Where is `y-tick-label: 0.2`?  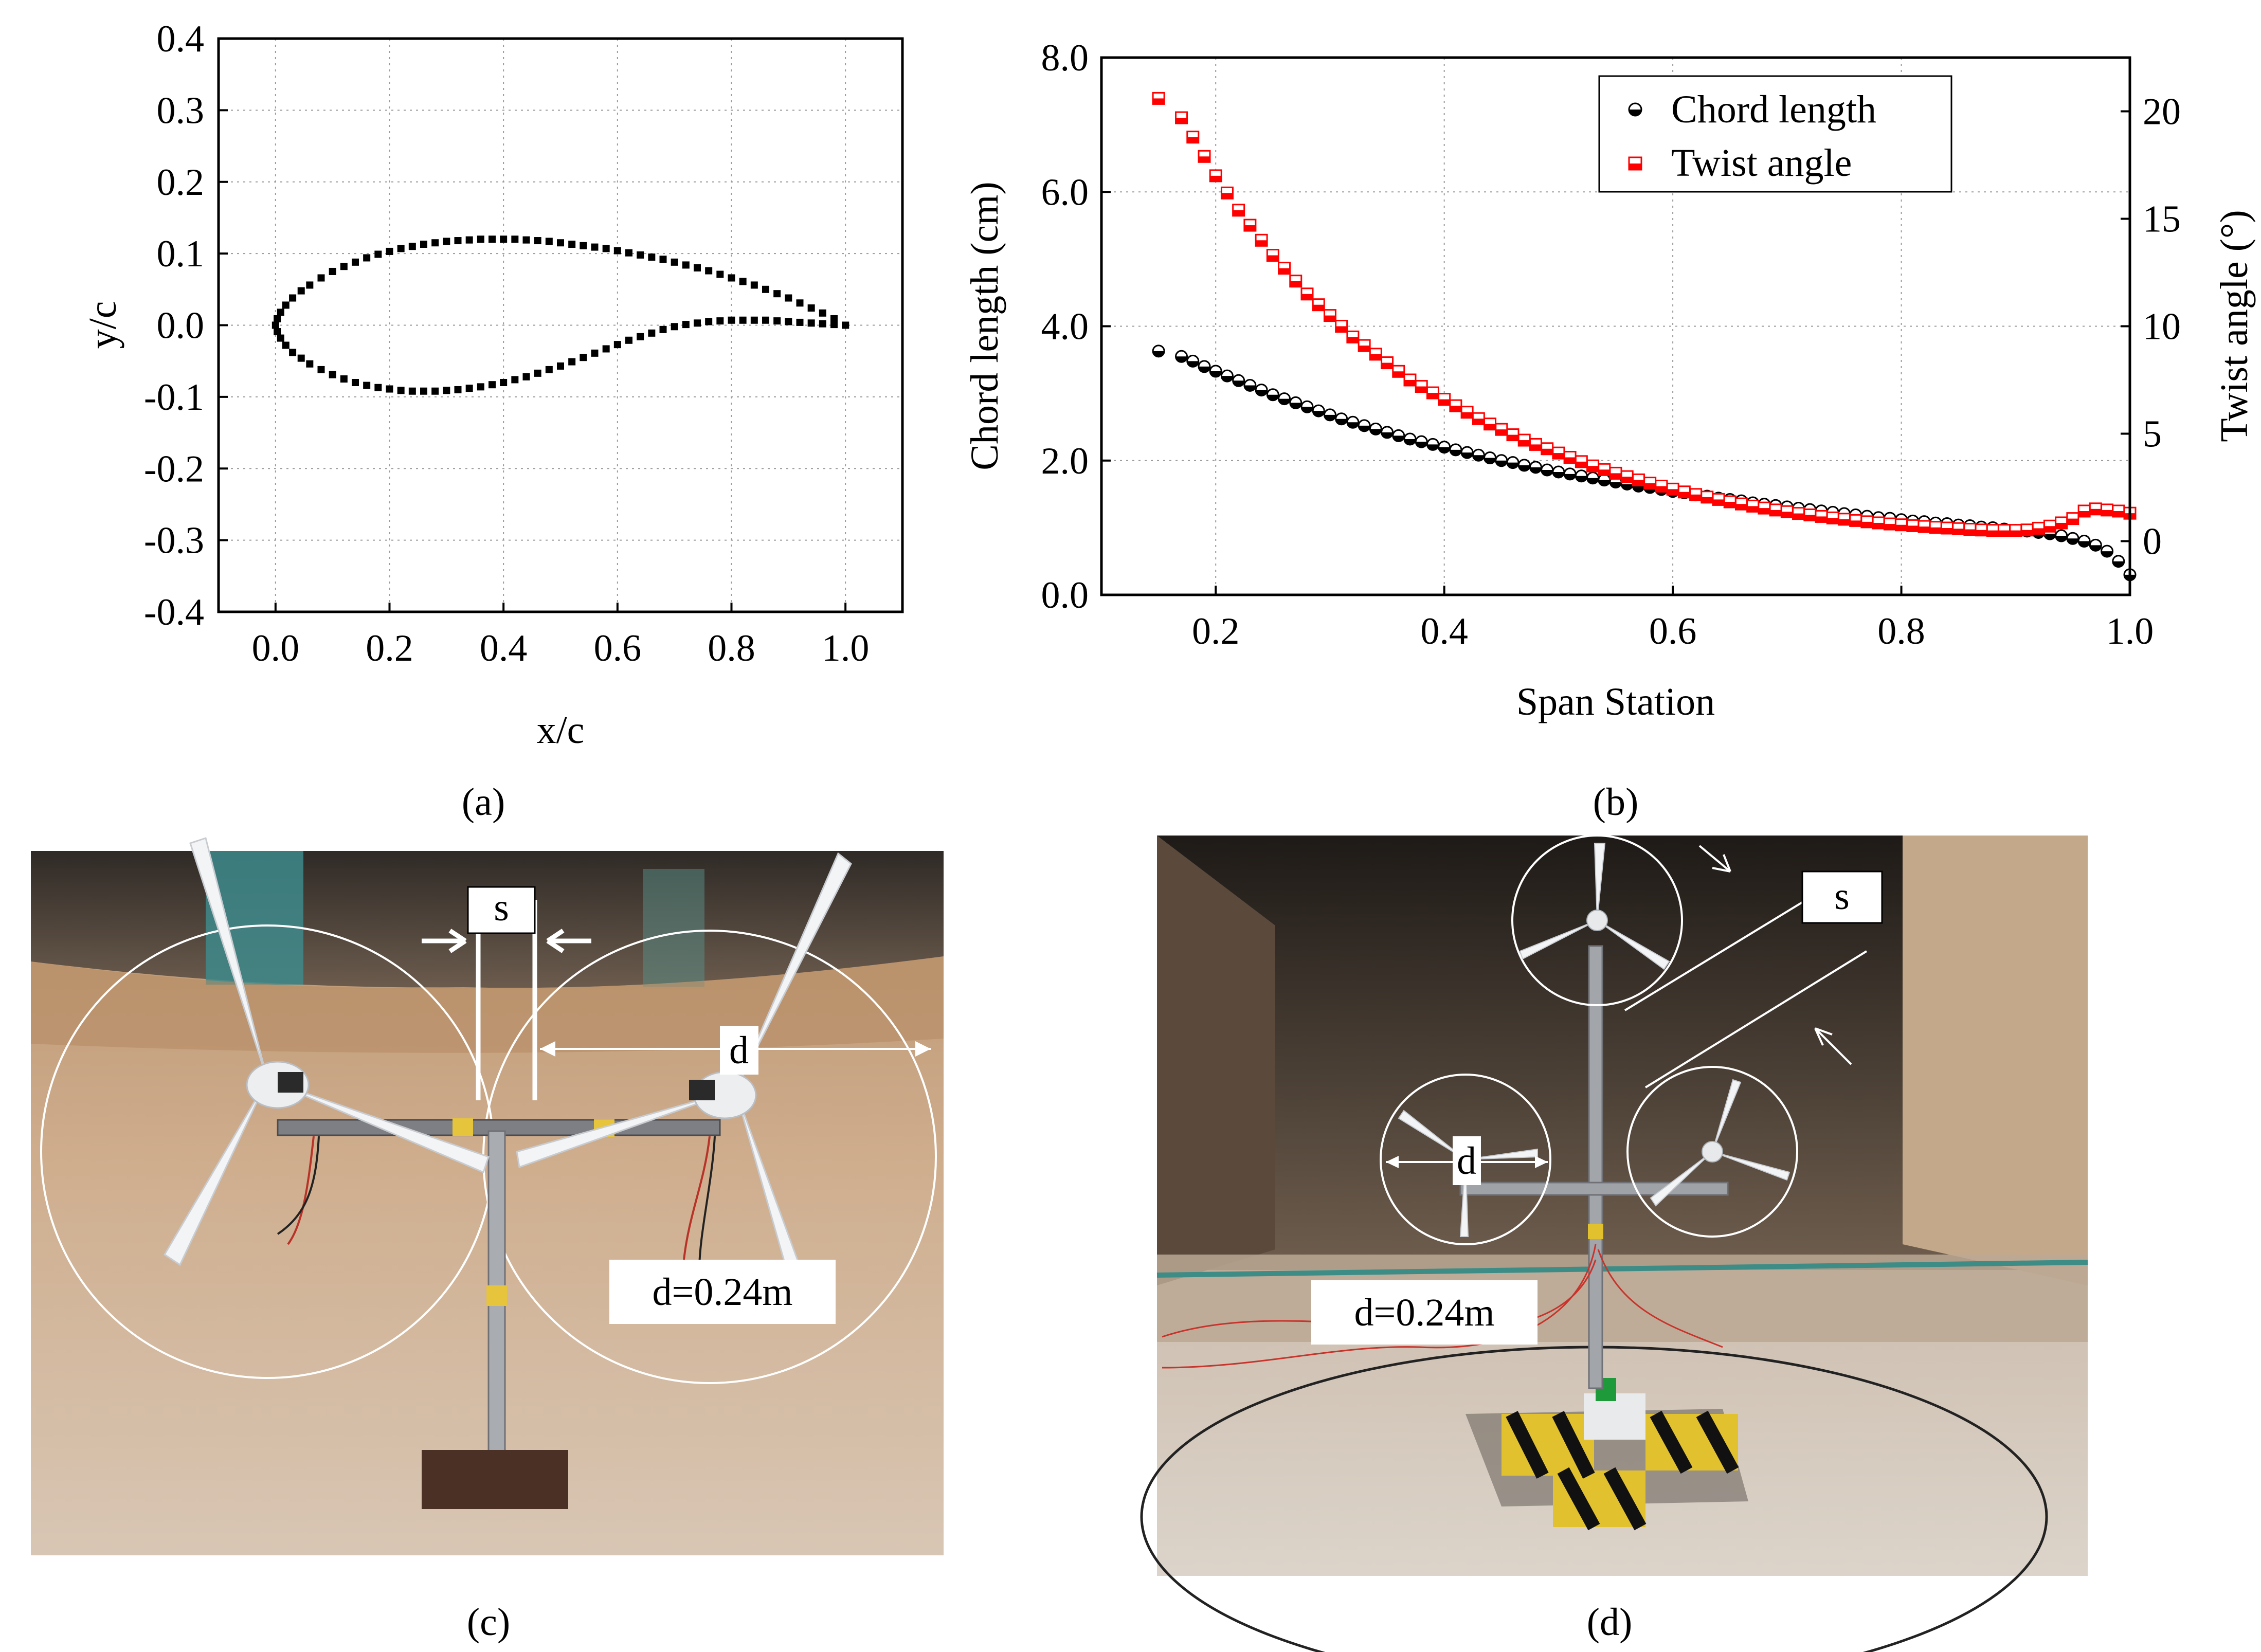
y-tick-label: 0.2 is located at coordinates (181, 182).